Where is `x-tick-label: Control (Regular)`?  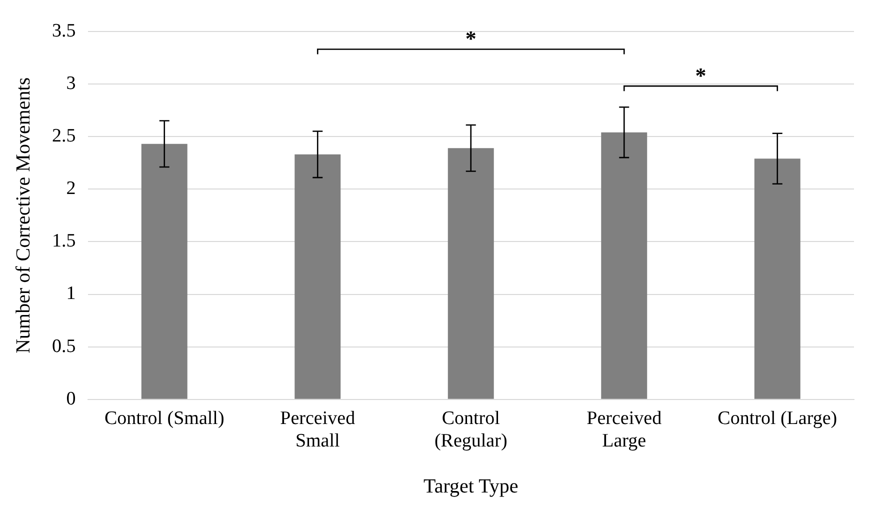 x-tick-label: Control (Regular) is located at coordinates (471, 430).